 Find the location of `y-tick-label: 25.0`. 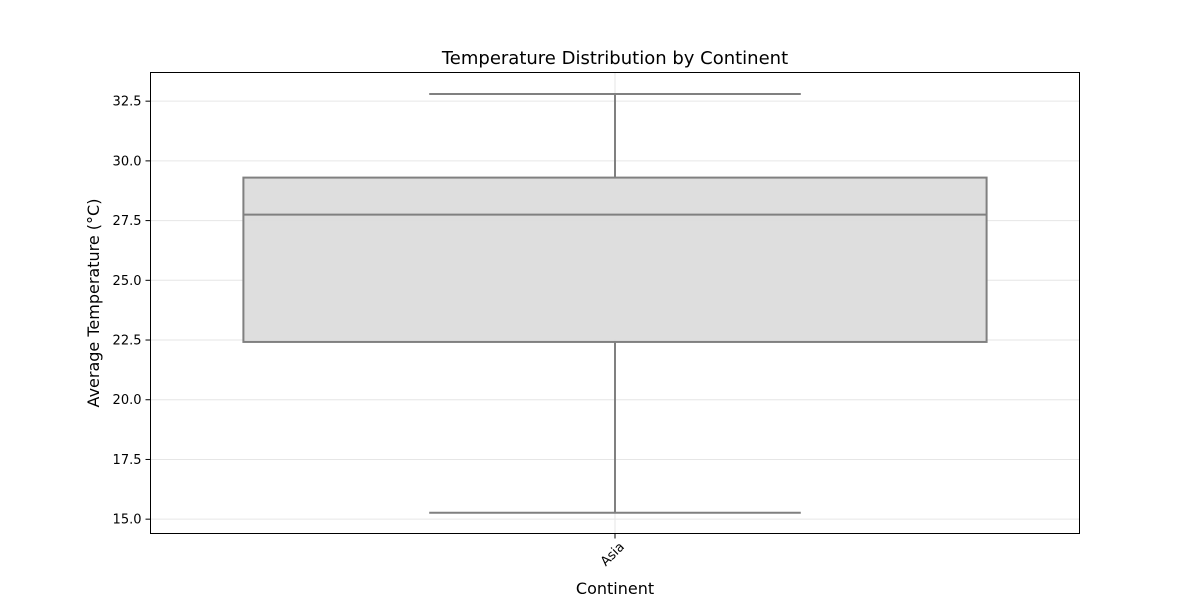

y-tick-label: 25.0 is located at coordinates (127, 281).